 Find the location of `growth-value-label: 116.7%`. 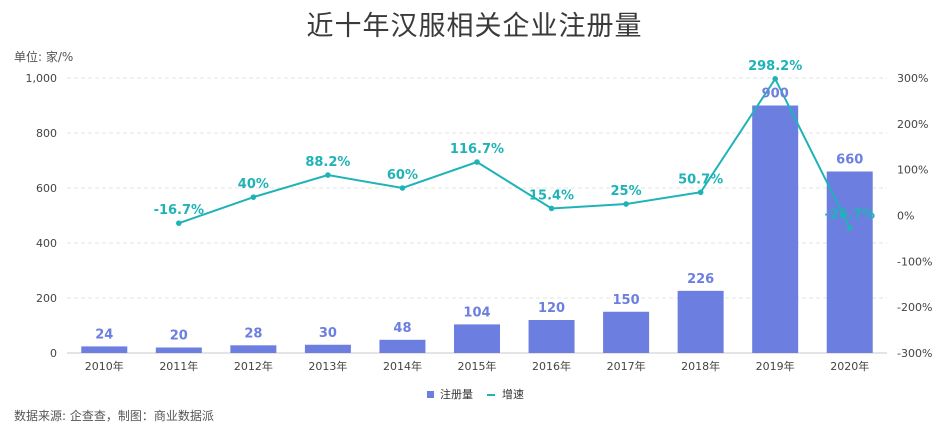

growth-value-label: 116.7% is located at coordinates (477, 149).